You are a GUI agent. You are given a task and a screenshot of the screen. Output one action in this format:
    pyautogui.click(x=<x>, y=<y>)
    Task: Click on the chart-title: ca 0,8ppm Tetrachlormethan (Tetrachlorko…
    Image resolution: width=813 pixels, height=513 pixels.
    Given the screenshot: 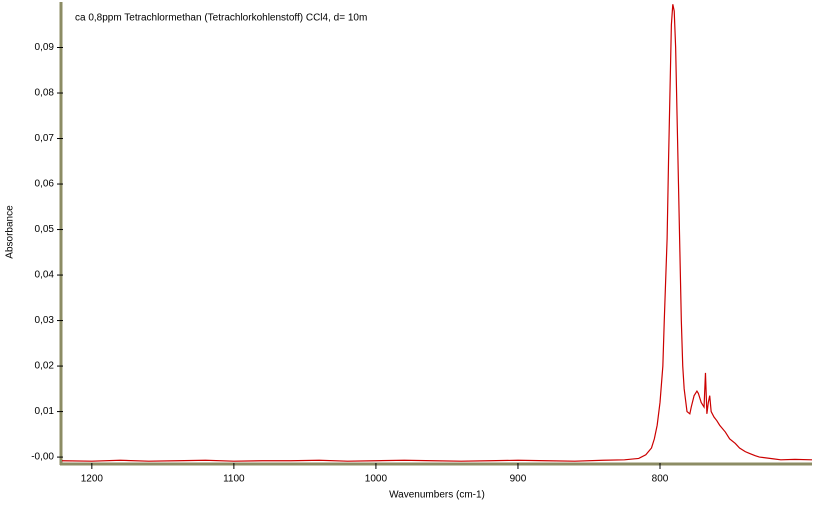 What is the action you would take?
    pyautogui.click(x=221, y=18)
    